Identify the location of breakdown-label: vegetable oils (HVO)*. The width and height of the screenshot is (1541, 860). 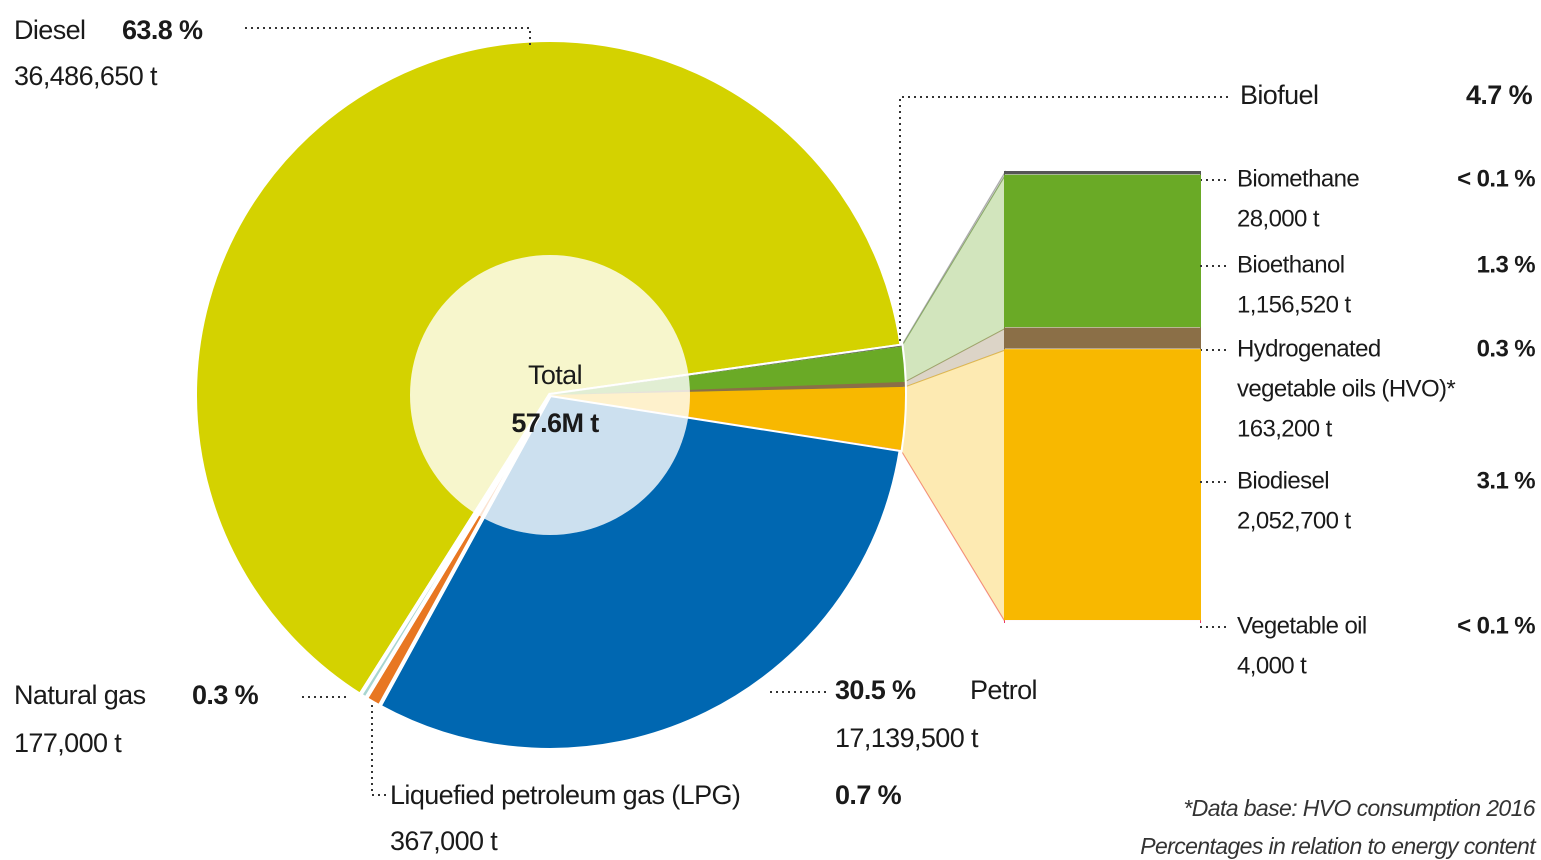
(1346, 388).